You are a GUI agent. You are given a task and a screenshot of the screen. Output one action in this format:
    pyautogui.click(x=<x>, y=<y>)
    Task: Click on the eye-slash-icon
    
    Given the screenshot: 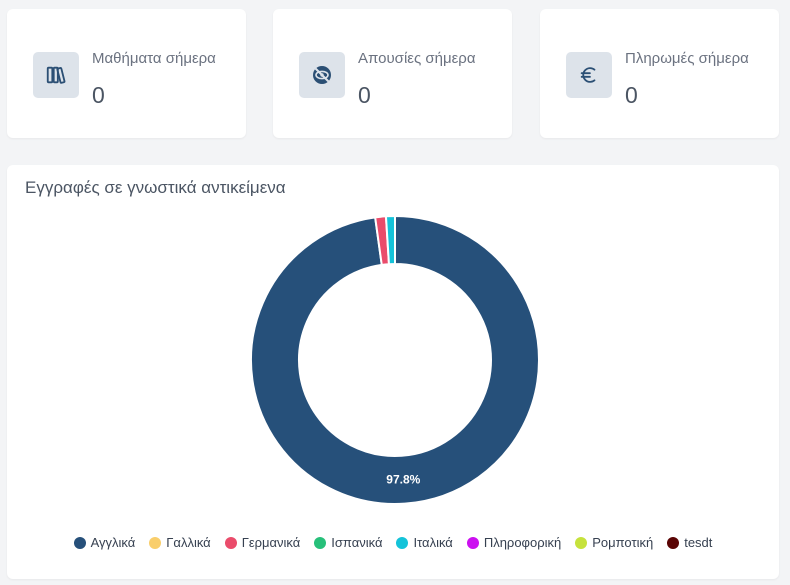 What is the action you would take?
    pyautogui.click(x=322, y=75)
    